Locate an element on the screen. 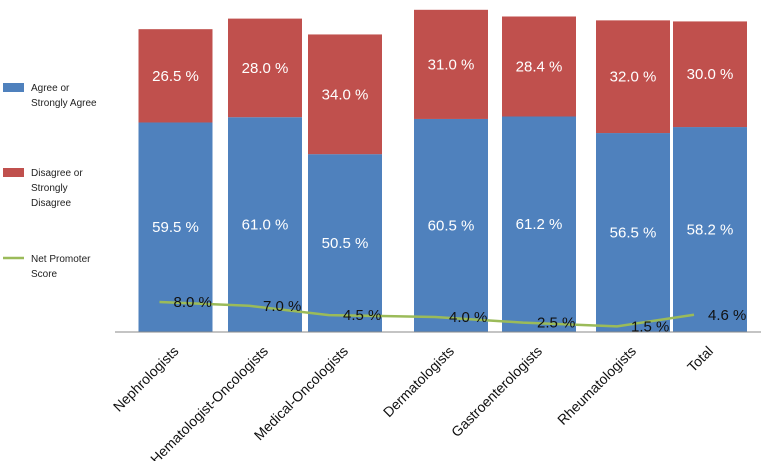 This screenshot has width=761, height=461. x-tick-label: Gastroenterologists is located at coordinates (496, 391).